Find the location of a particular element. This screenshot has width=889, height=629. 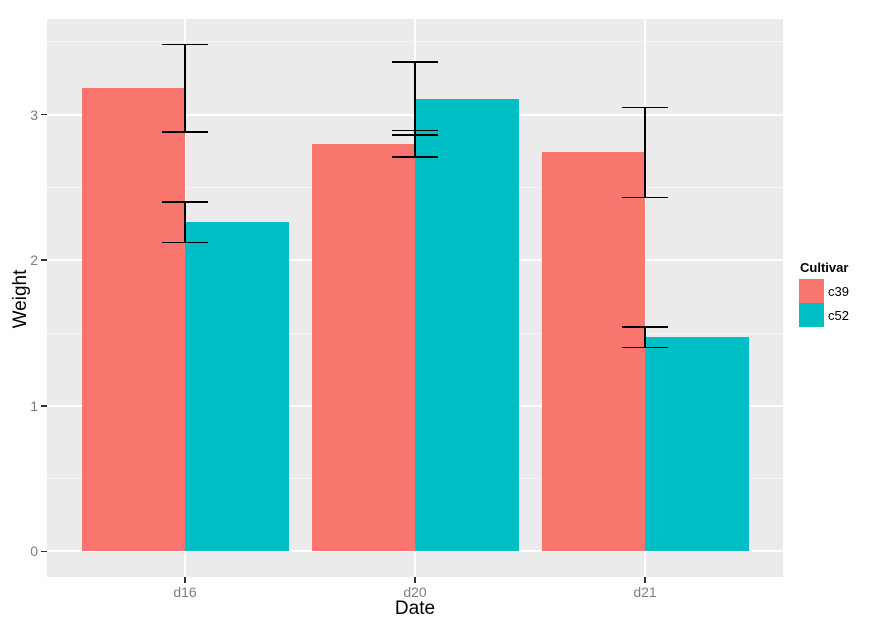

y-tick-label: 3 is located at coordinates (34, 114).